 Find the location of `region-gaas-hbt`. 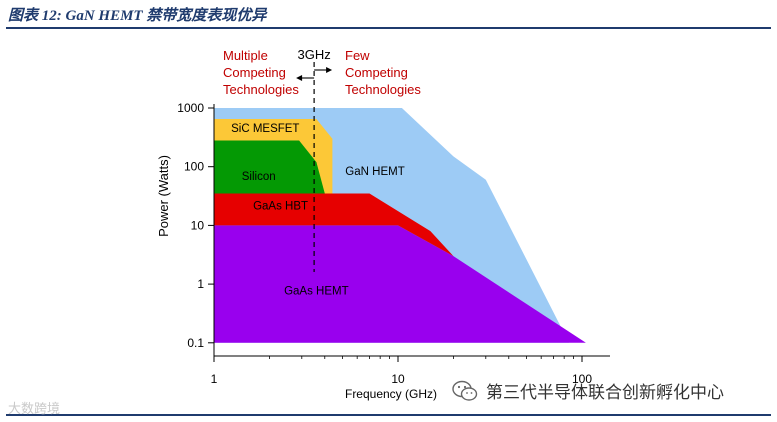

region-gaas-hbt is located at coordinates (334, 225).